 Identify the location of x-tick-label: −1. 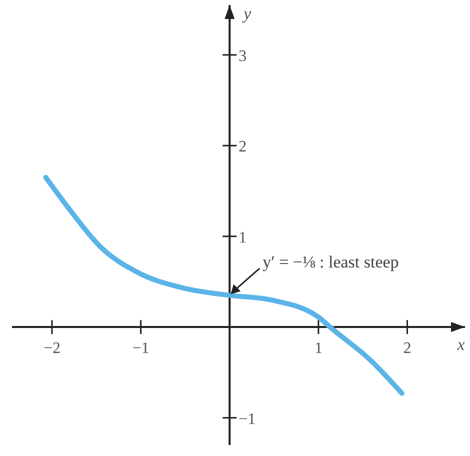
(141, 349).